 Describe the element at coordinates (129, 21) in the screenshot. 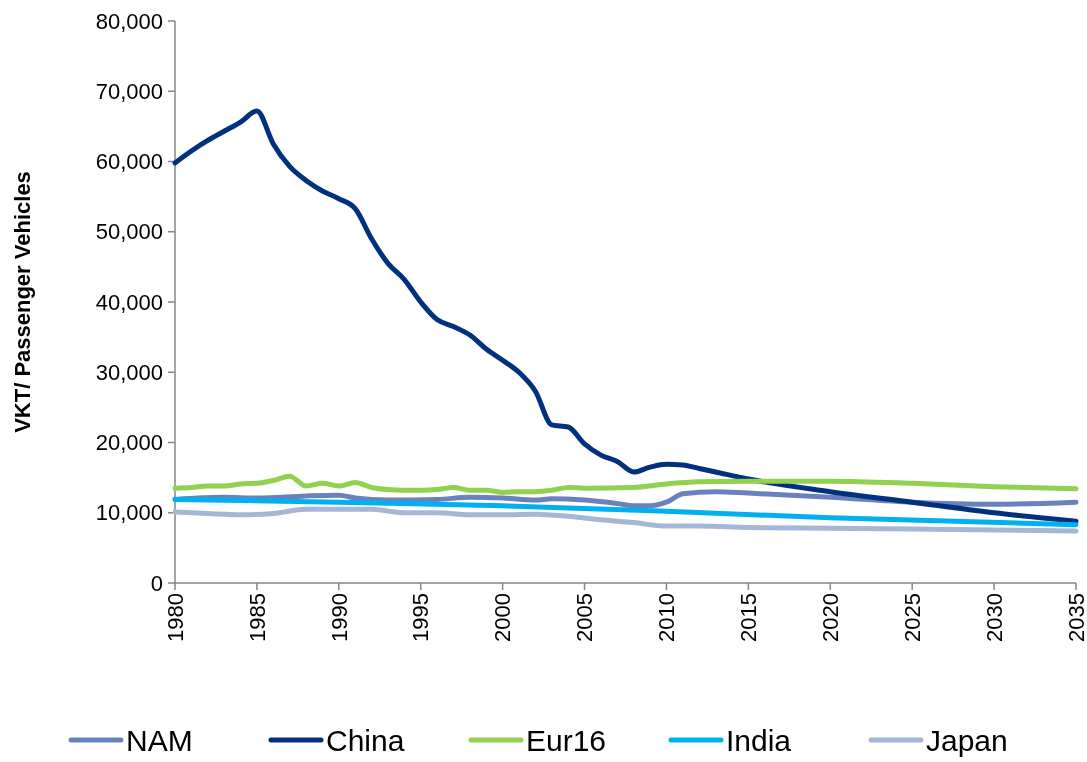

I see `y-tick-label: 80,000` at that location.